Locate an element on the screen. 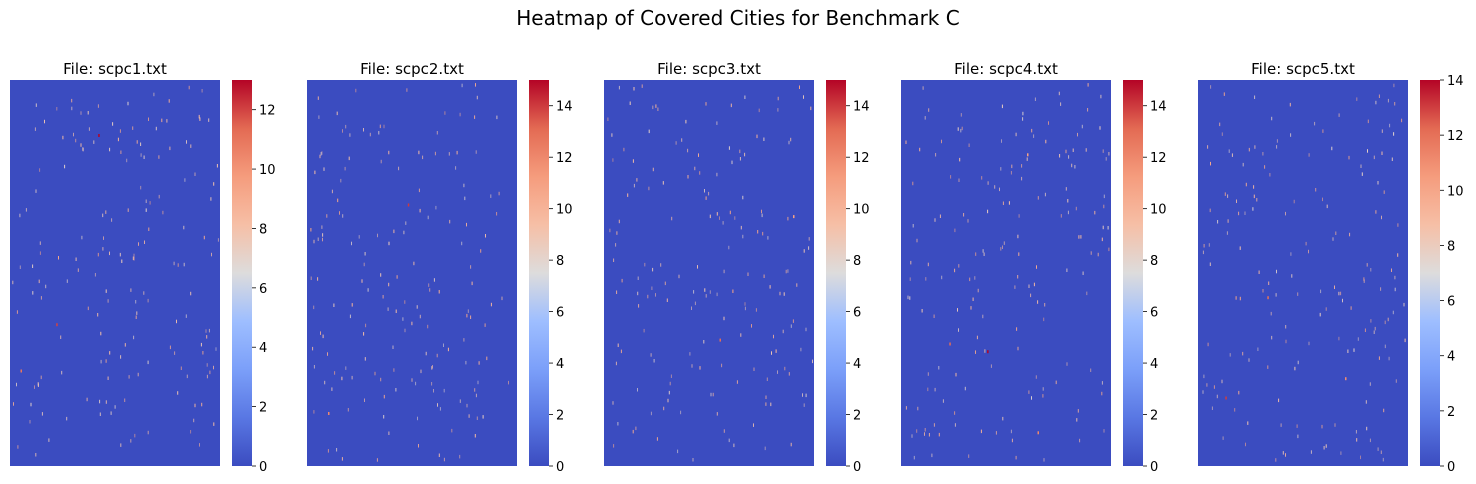 This screenshot has height=484, width=1476. heatmap-cells is located at coordinates (709, 273).